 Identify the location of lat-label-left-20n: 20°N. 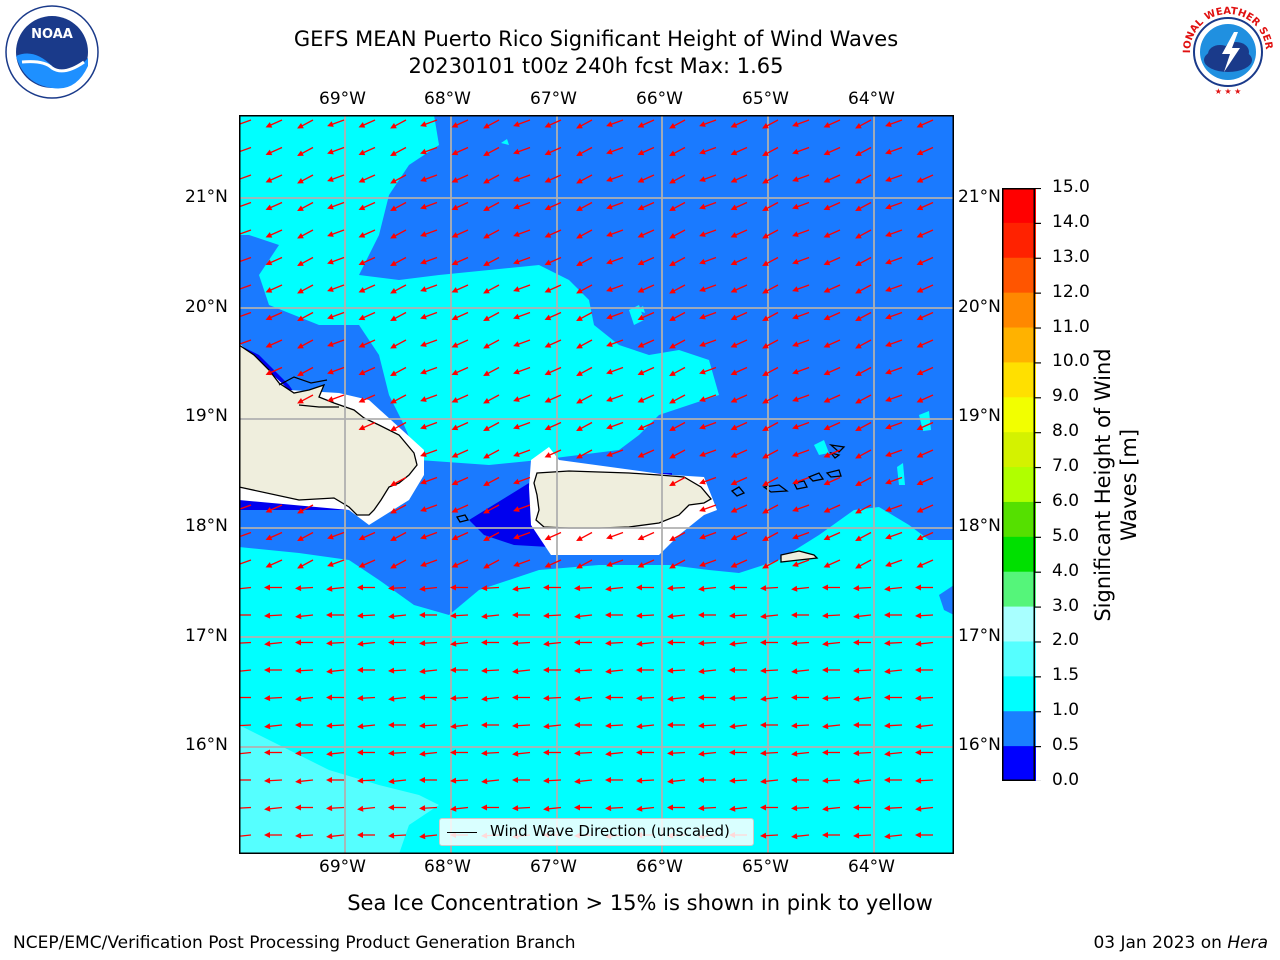
(206, 307).